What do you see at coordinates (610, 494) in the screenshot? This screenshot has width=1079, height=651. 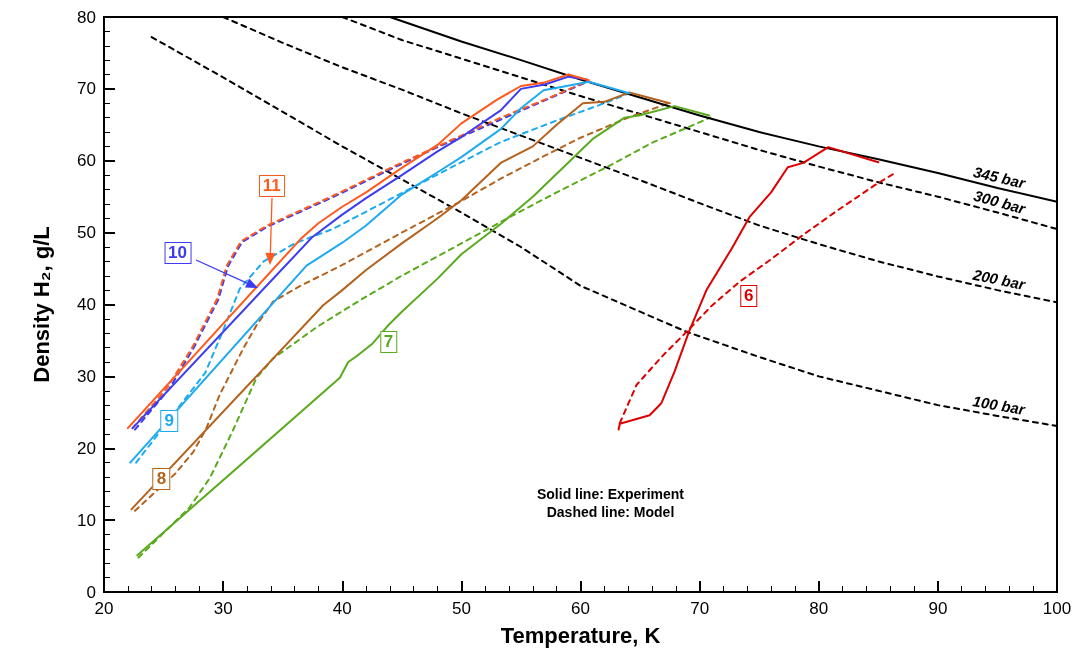 I see `annotation: Solid line: Experiment` at bounding box center [610, 494].